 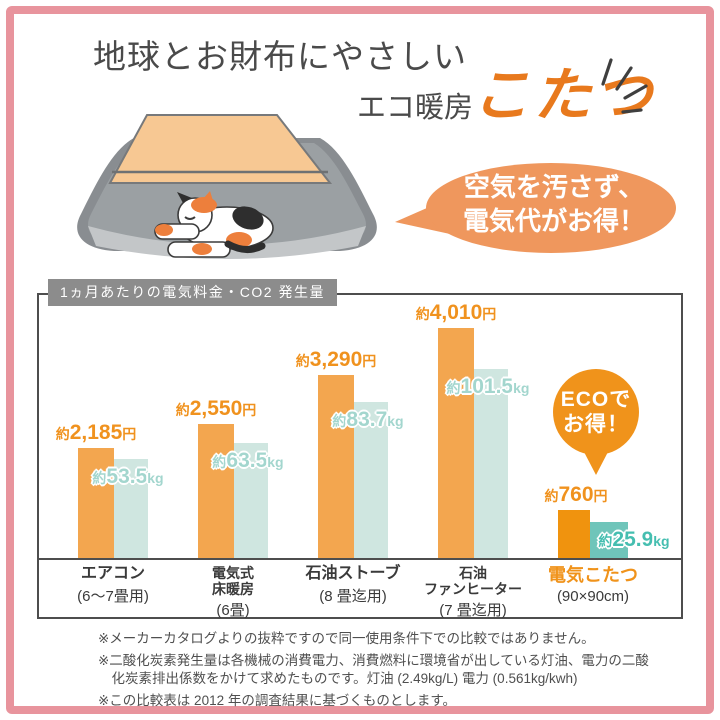 I want to click on category-name: 電気こたつ, so click(x=593, y=575).